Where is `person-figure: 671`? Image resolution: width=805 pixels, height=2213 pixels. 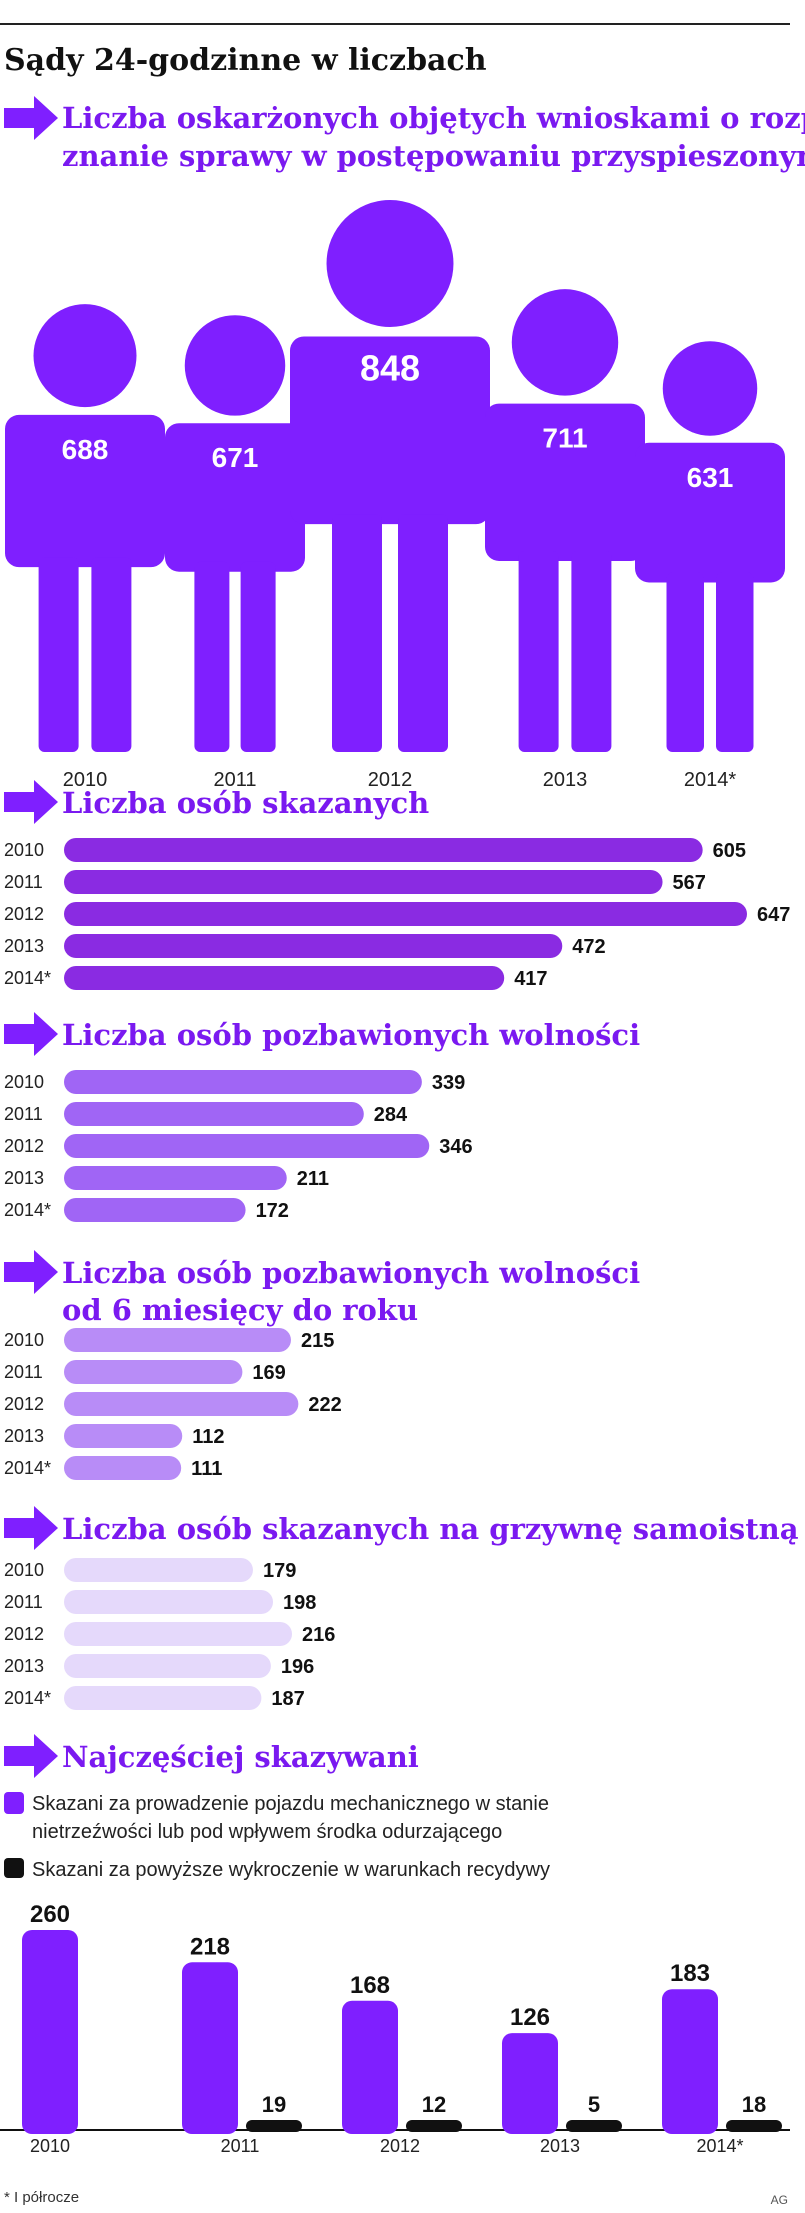 person-figure: 671 is located at coordinates (235, 533).